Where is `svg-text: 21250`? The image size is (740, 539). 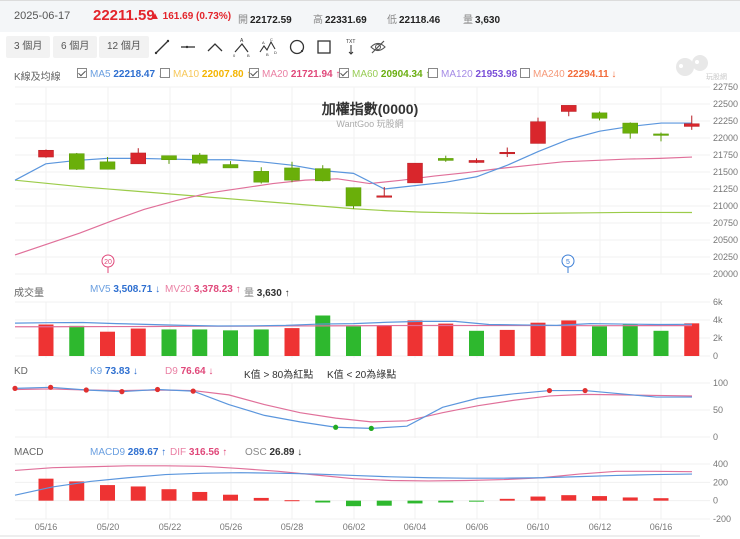 svg-text: 21250 is located at coordinates (725, 189).